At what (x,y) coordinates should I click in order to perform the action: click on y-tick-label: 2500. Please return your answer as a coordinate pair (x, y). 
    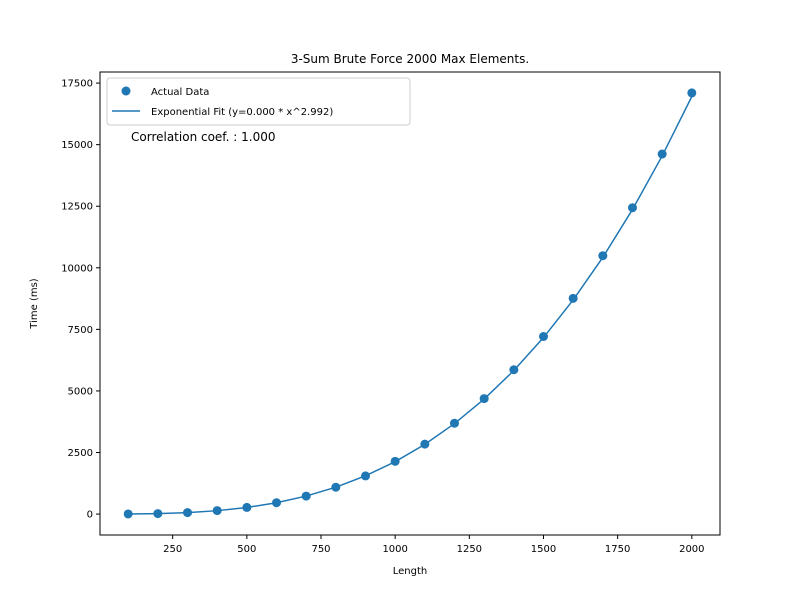
    Looking at the image, I should click on (80, 453).